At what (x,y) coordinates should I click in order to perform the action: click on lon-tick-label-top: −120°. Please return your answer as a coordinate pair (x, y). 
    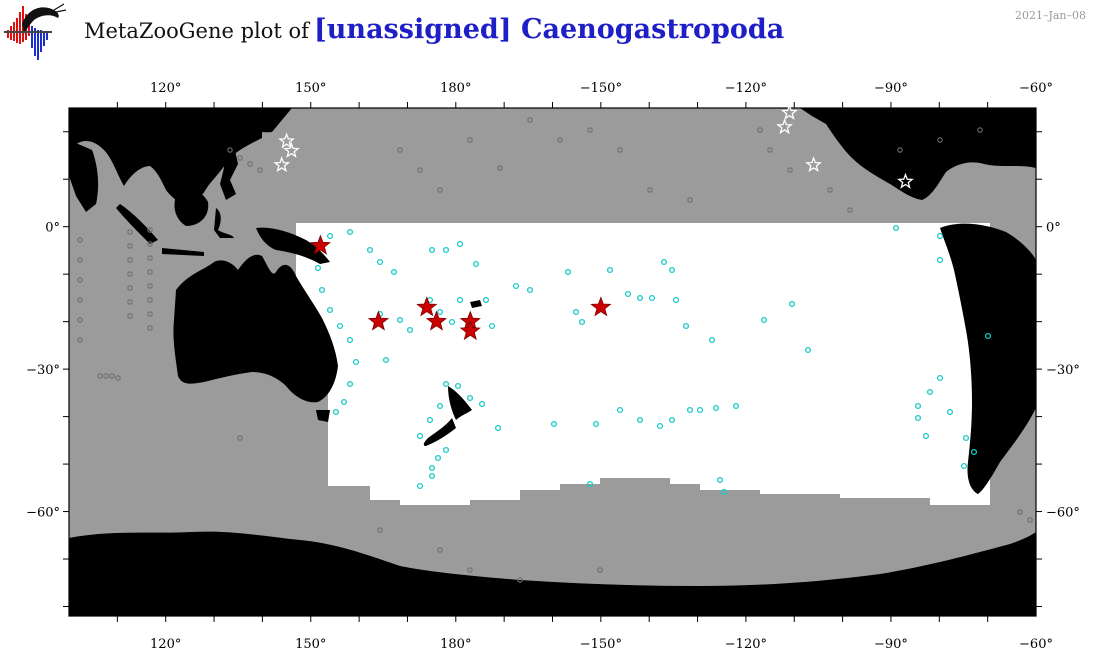
    Looking at the image, I should click on (746, 88).